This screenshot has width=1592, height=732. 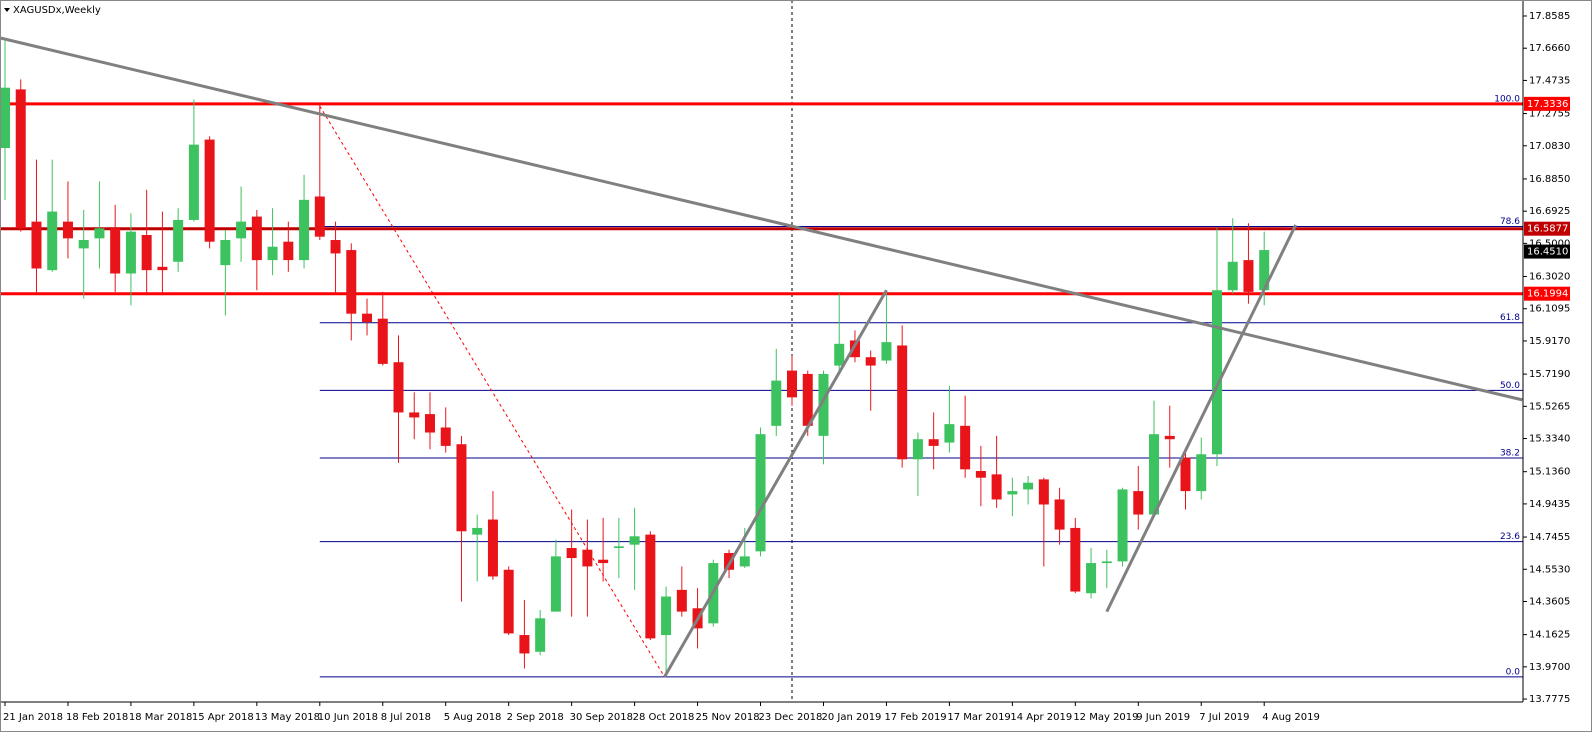 What do you see at coordinates (1549, 16) in the screenshot?
I see `y-tick-label: 17.8585` at bounding box center [1549, 16].